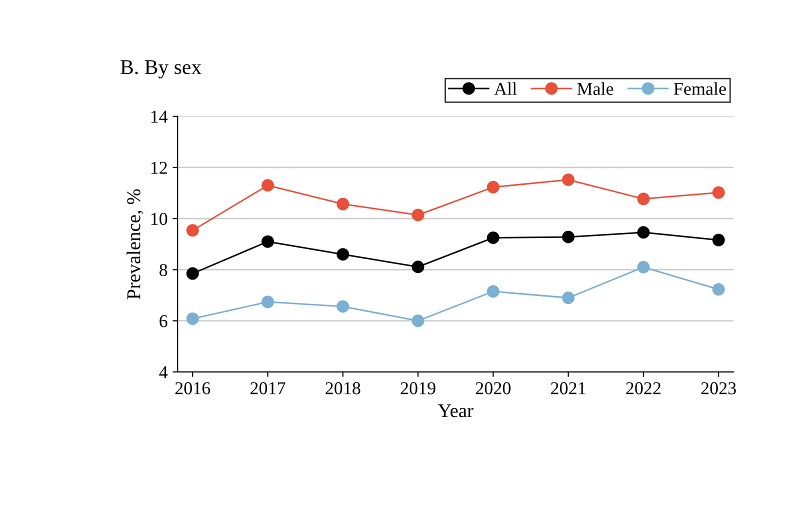  I want to click on legend-label: Male, so click(595, 88).